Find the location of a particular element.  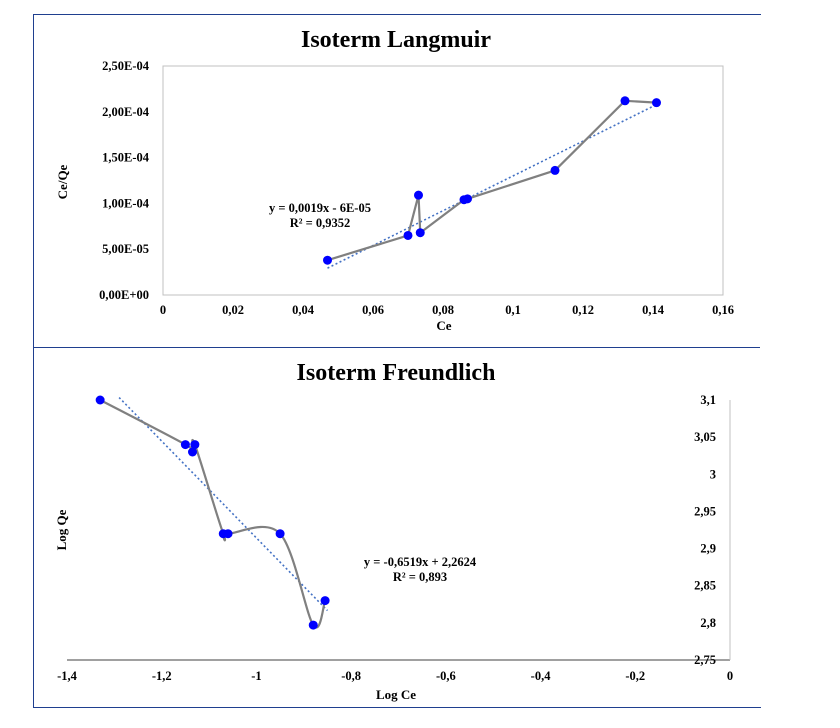

freundlich-x-tick-label: -0,4 is located at coordinates (541, 676).